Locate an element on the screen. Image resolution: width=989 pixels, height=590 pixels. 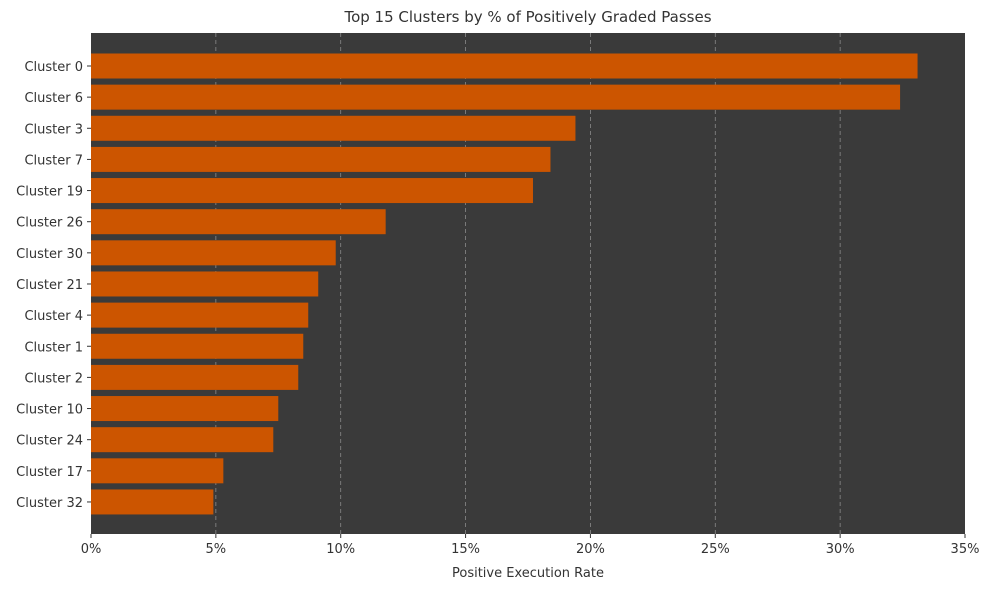
y-tick-label: Cluster 7 is located at coordinates (53, 160).